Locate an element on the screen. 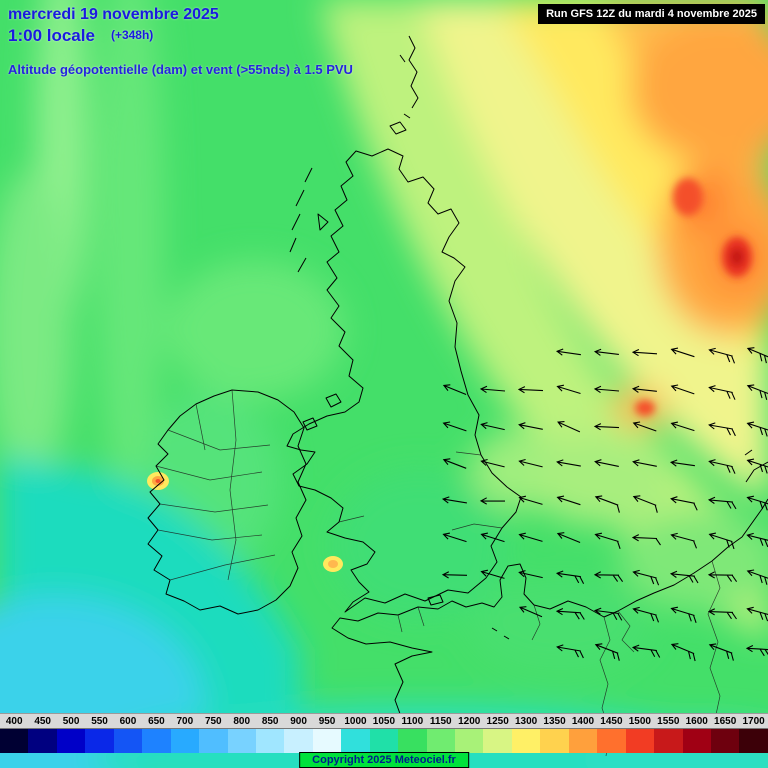 This screenshot has width=768, height=768. legend-value: 750 is located at coordinates (213, 721).